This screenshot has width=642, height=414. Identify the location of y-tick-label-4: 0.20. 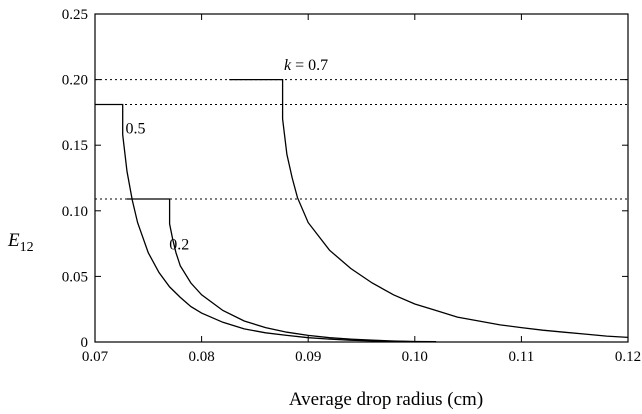
(75, 81).